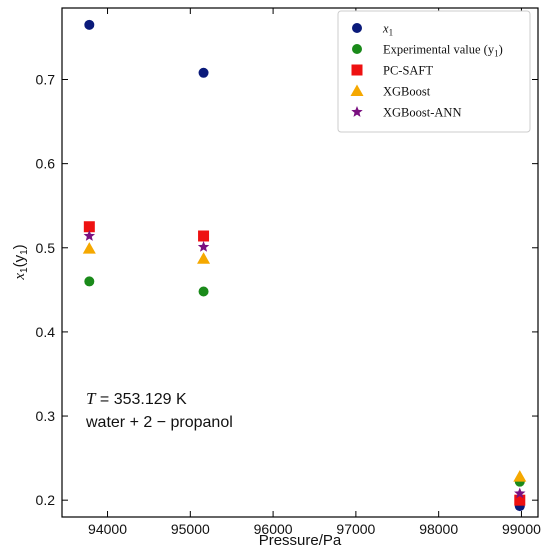 The image size is (550, 554). Describe the element at coordinates (46, 416) in the screenshot. I see `y-tick-label: 0.3` at that location.